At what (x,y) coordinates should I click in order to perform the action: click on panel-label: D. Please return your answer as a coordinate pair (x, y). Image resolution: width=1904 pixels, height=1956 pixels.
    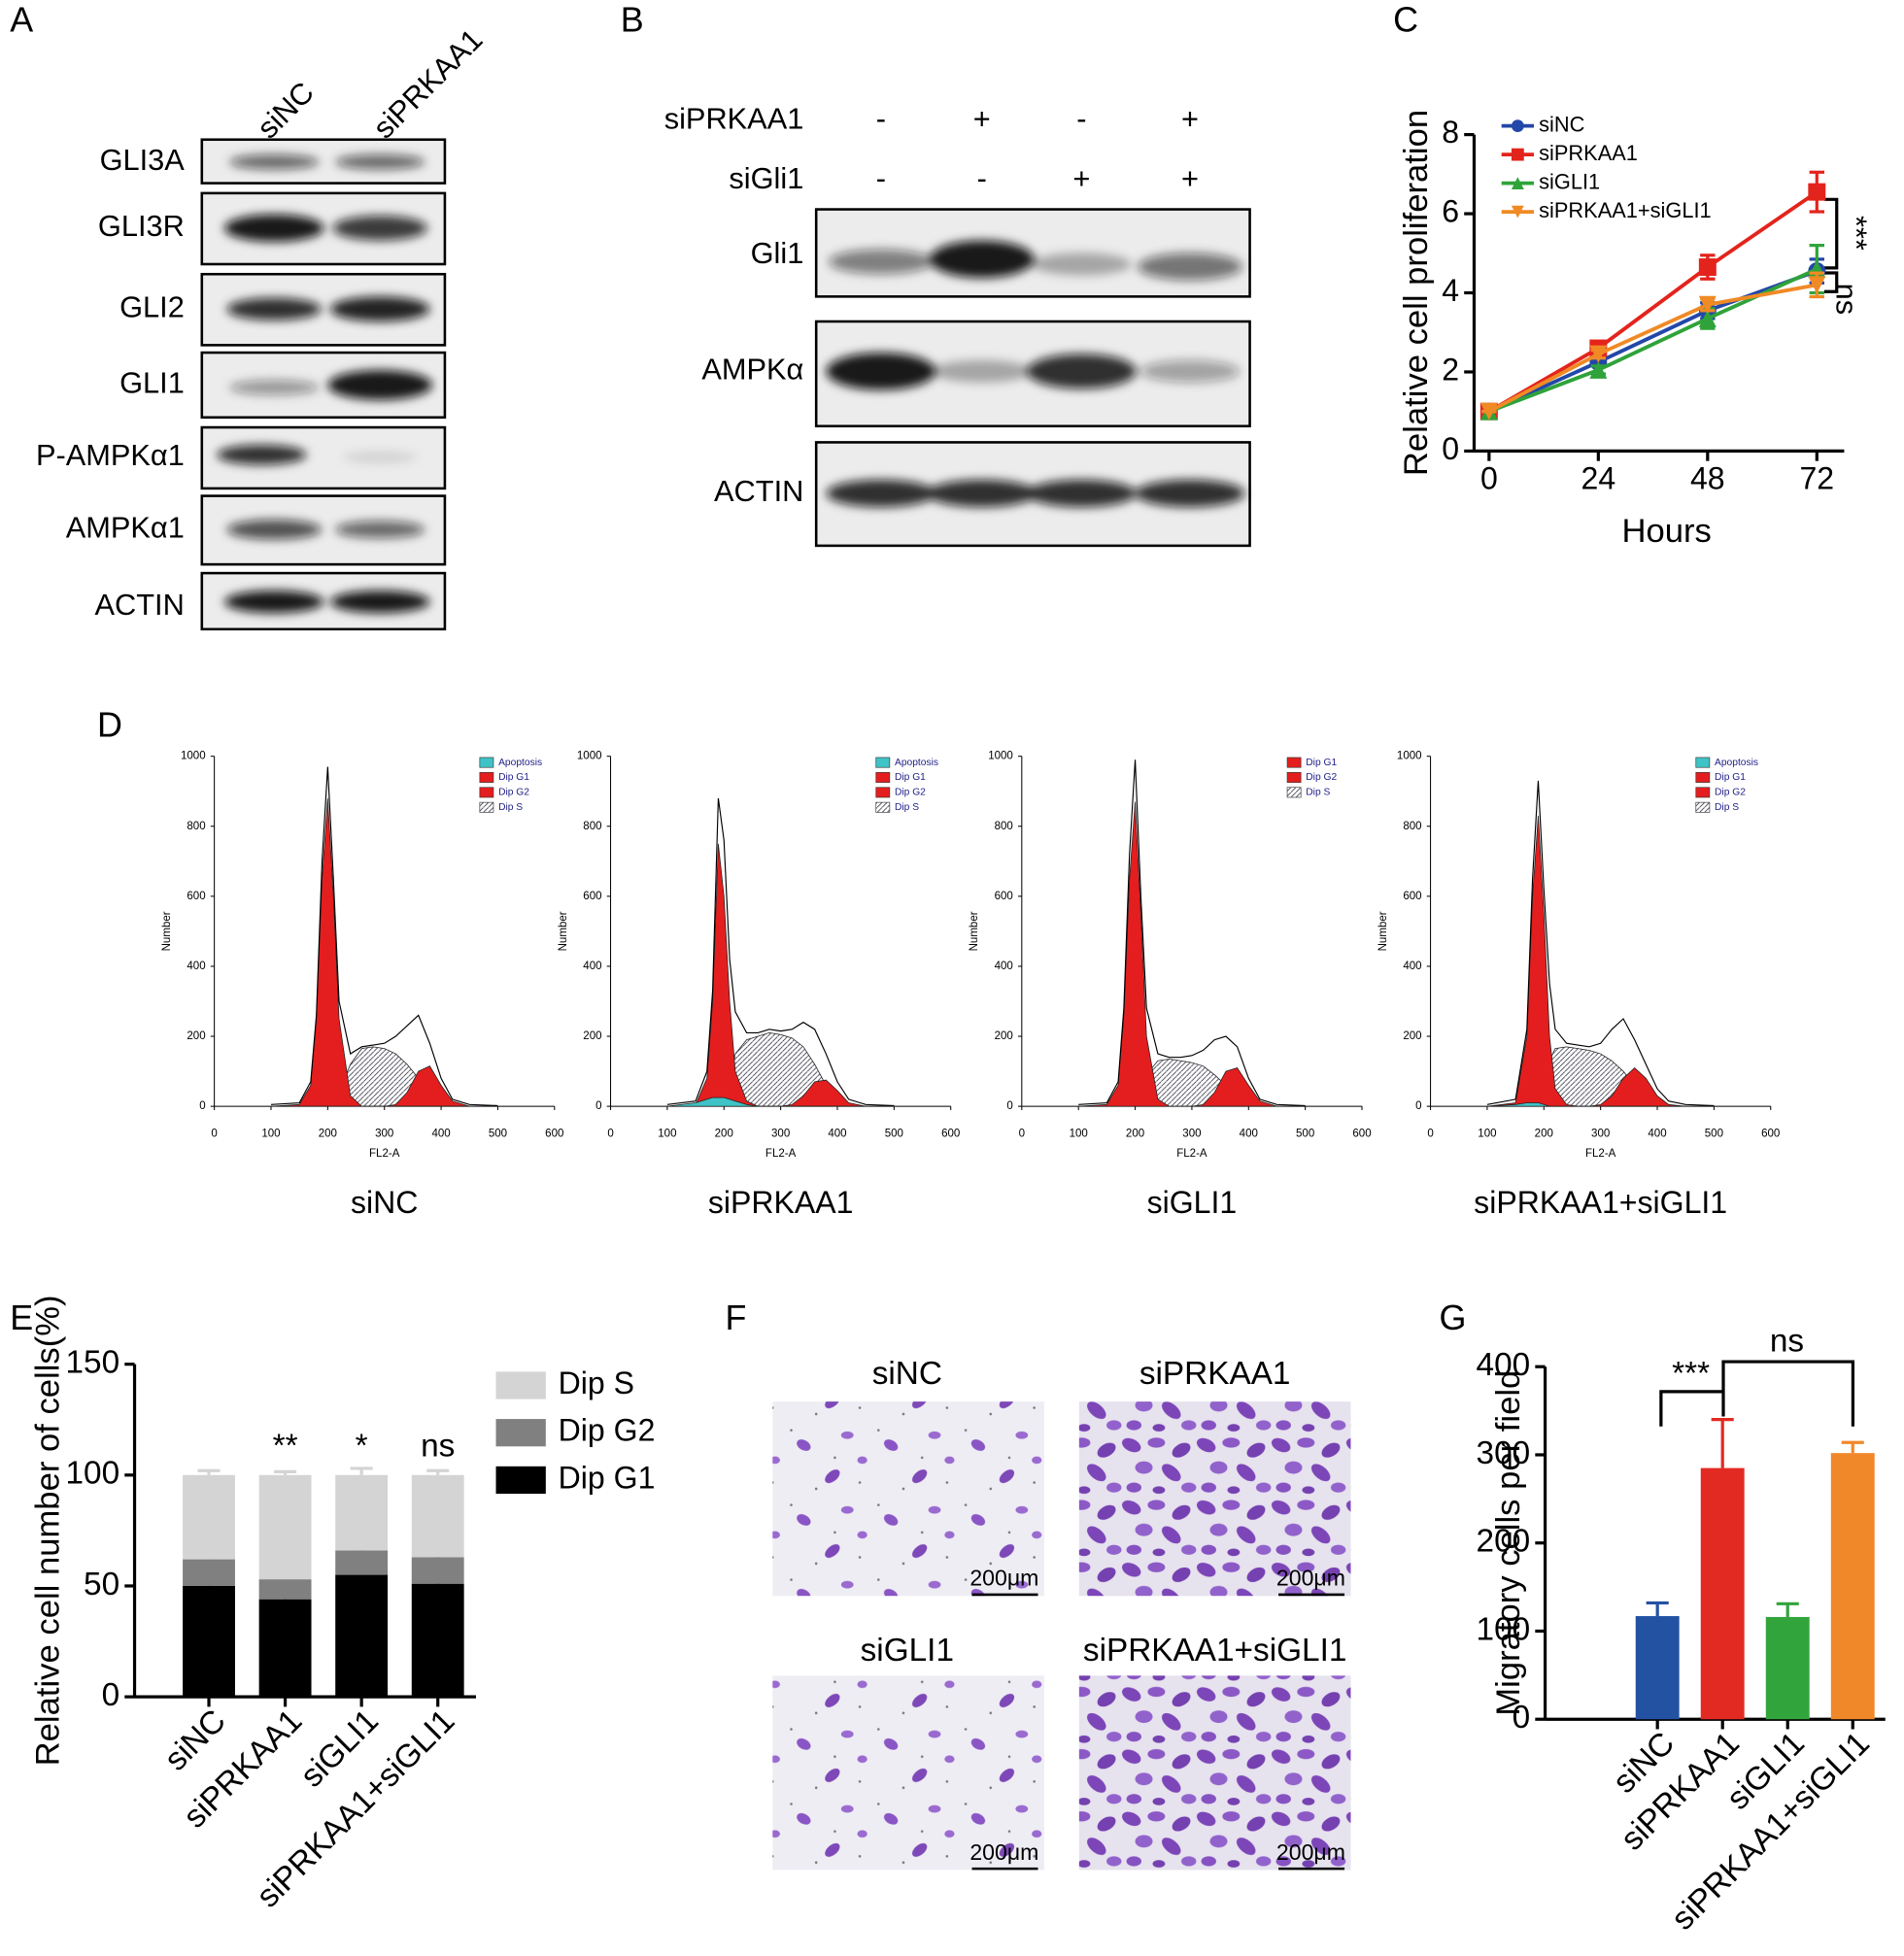
    Looking at the image, I should click on (109, 725).